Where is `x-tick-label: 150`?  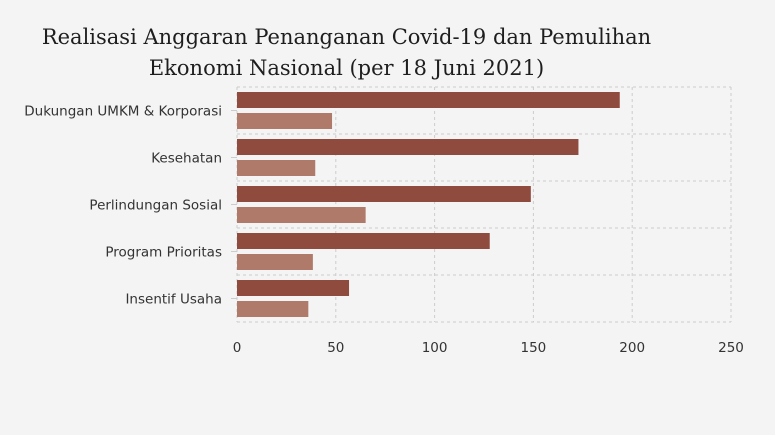 x-tick-label: 150 is located at coordinates (534, 348).